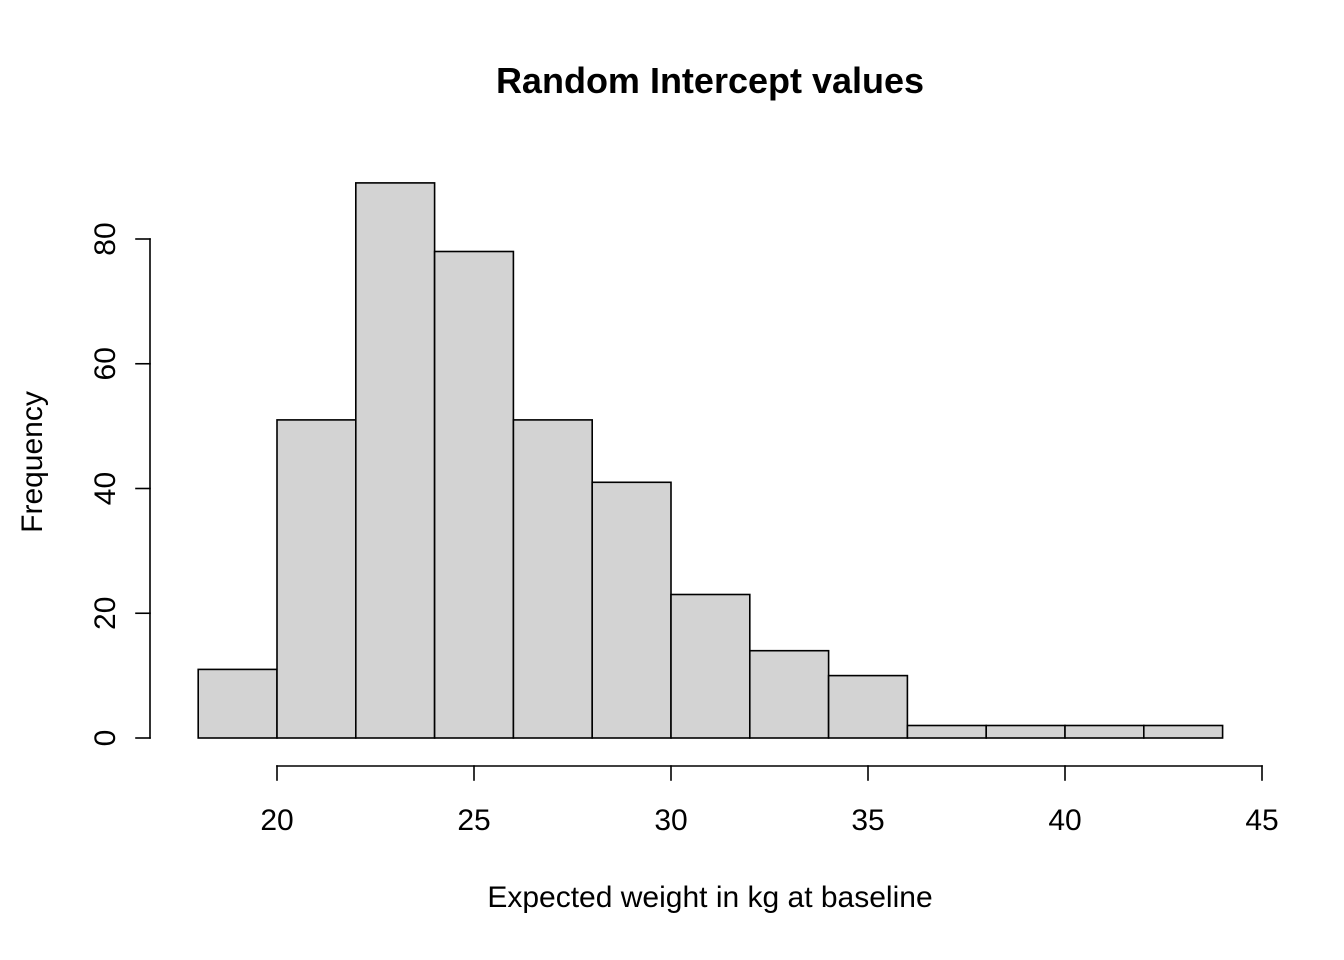  I want to click on chart-title: Random Intercept values, so click(710, 80).